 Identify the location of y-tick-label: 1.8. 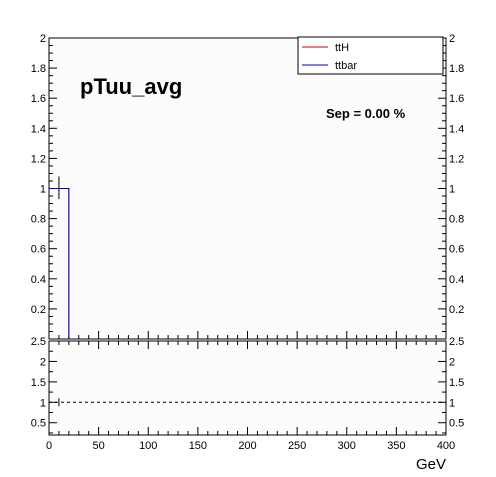
(38, 69).